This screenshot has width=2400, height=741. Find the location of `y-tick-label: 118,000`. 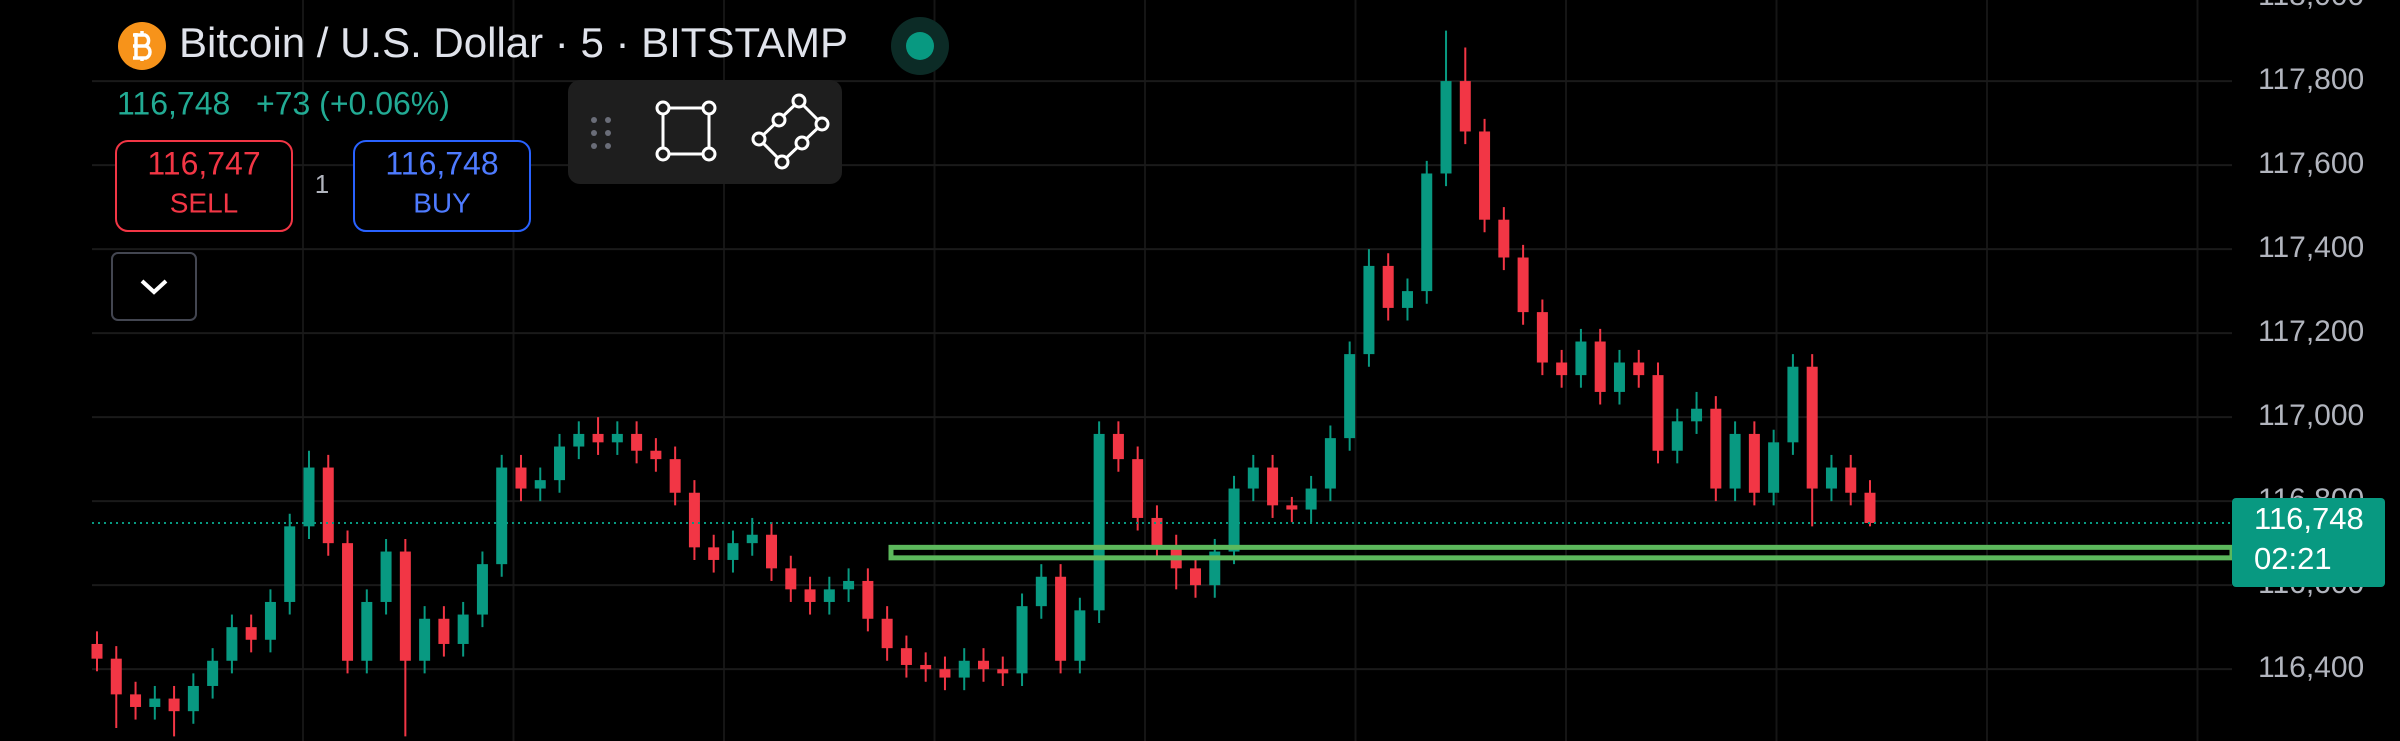

y-tick-label: 118,000 is located at coordinates (2311, 6).